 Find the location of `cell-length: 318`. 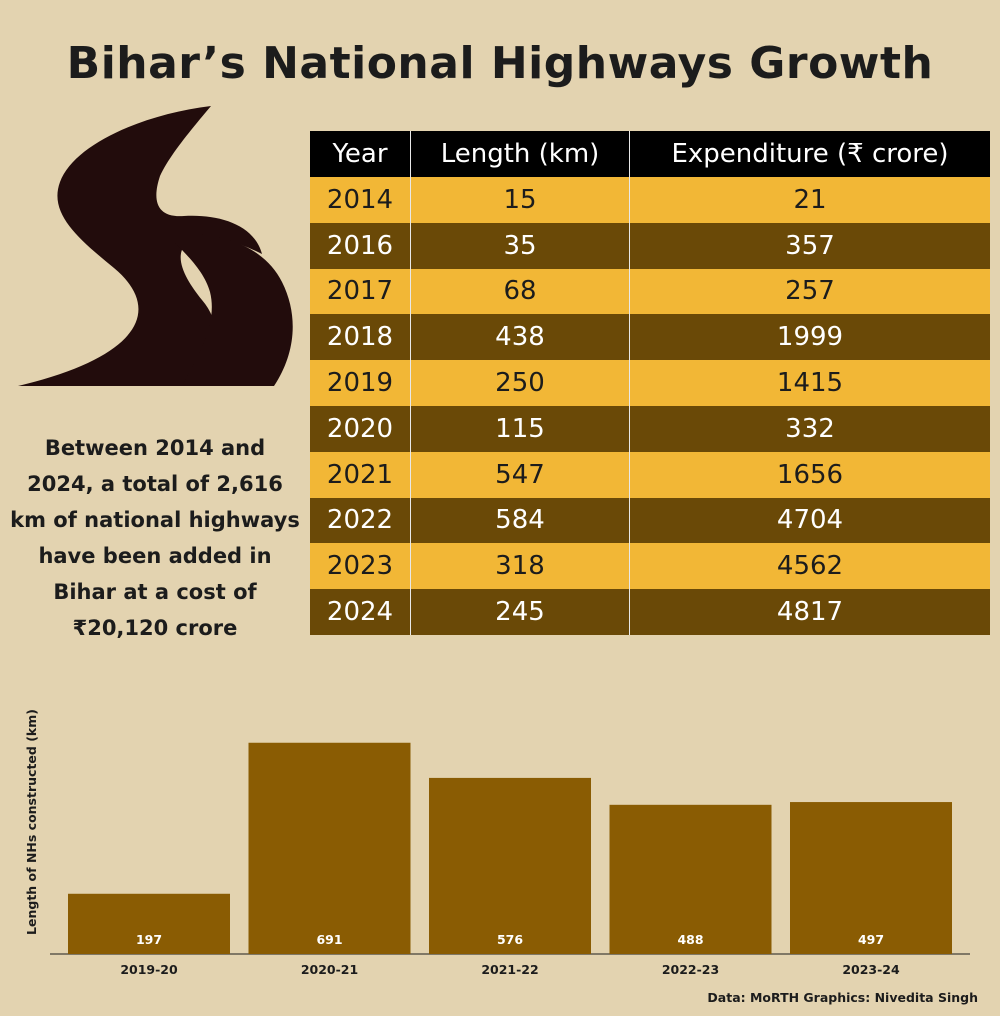

cell-length: 318 is located at coordinates (520, 566).